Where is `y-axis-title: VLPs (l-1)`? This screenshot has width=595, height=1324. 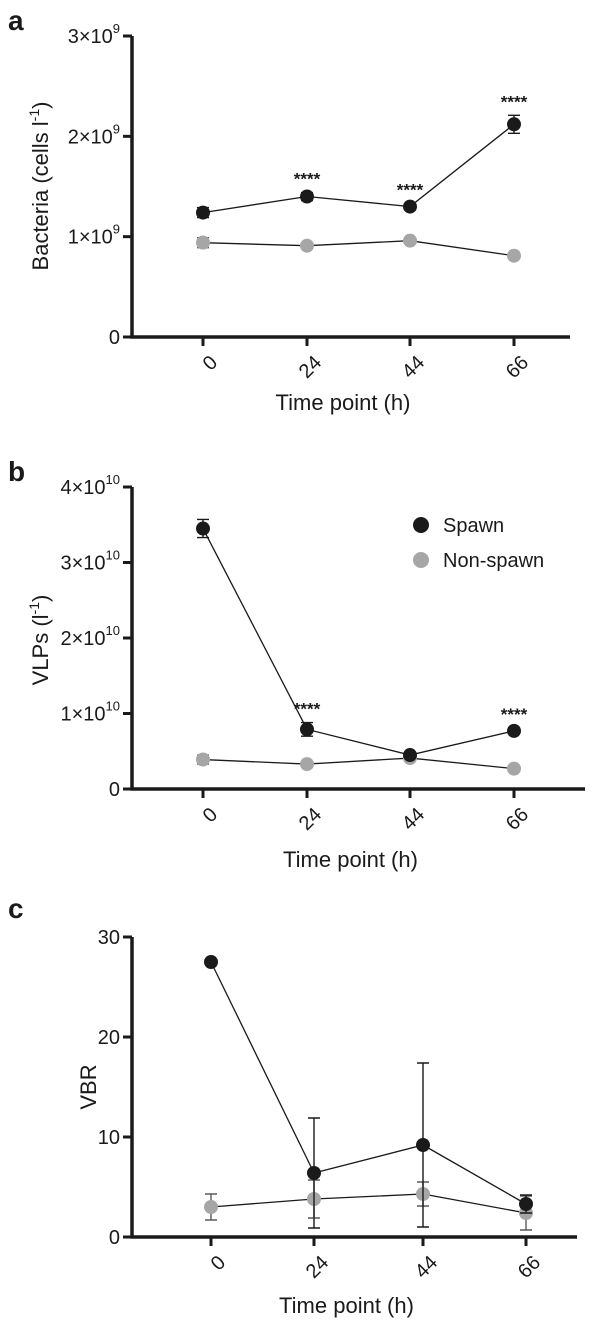
y-axis-title: VLPs (l-1) is located at coordinates (39, 640).